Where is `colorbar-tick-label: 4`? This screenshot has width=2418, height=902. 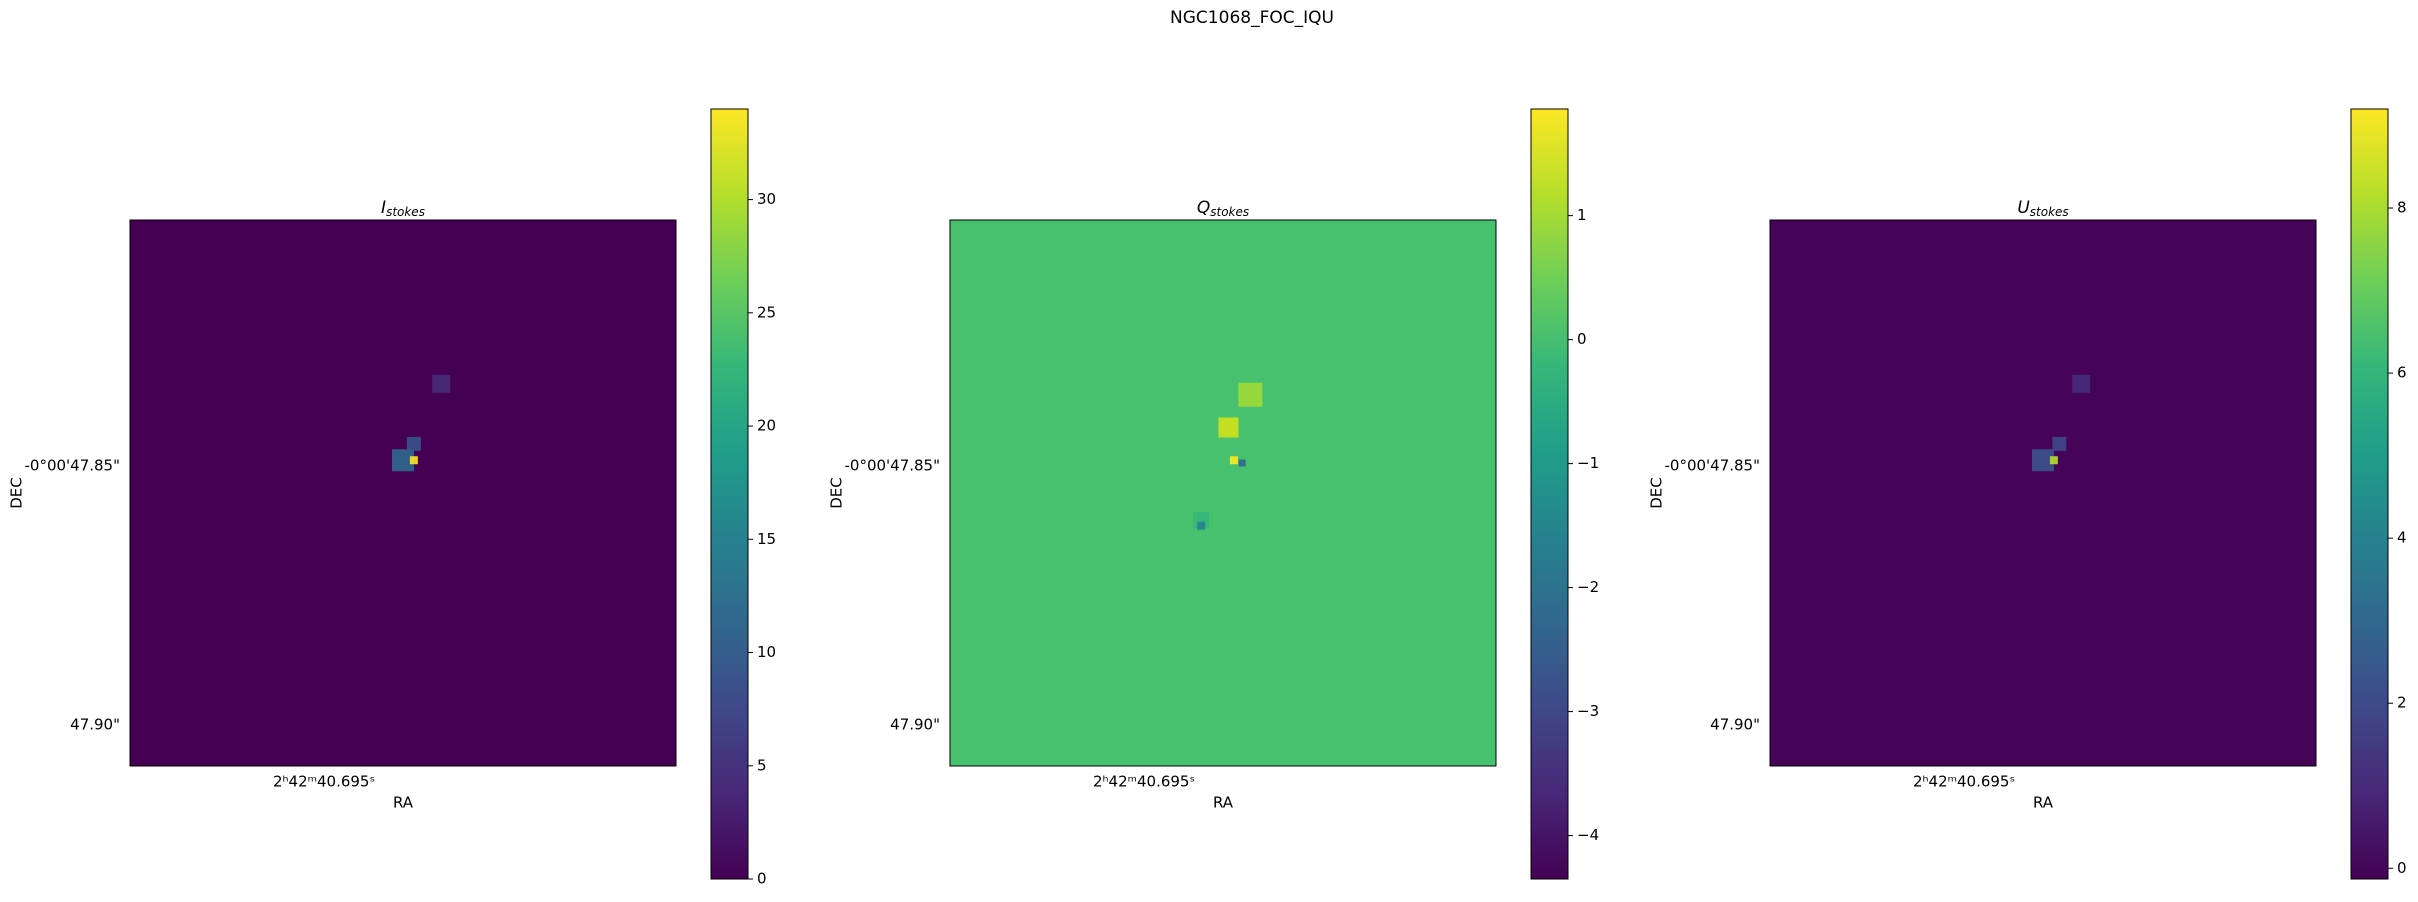
colorbar-tick-label: 4 is located at coordinates (2402, 538).